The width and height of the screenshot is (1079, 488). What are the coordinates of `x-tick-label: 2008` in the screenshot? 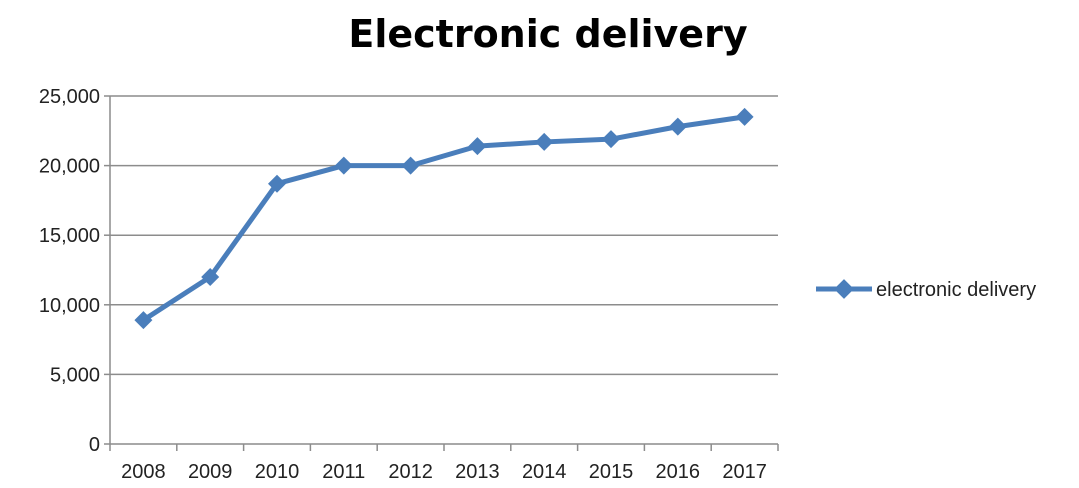 It's located at (143, 472).